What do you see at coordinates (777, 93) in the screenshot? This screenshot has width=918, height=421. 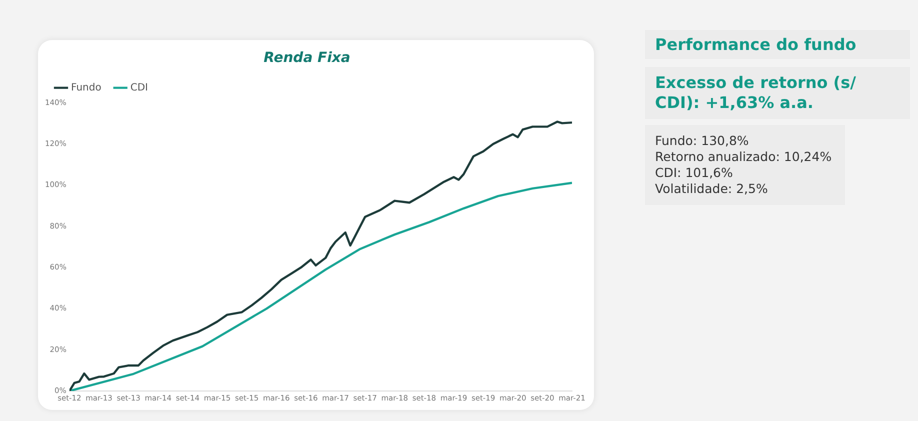 I see `text: Excesso de retorno (s/ CDI): +1,63% a.a.` at bounding box center [777, 93].